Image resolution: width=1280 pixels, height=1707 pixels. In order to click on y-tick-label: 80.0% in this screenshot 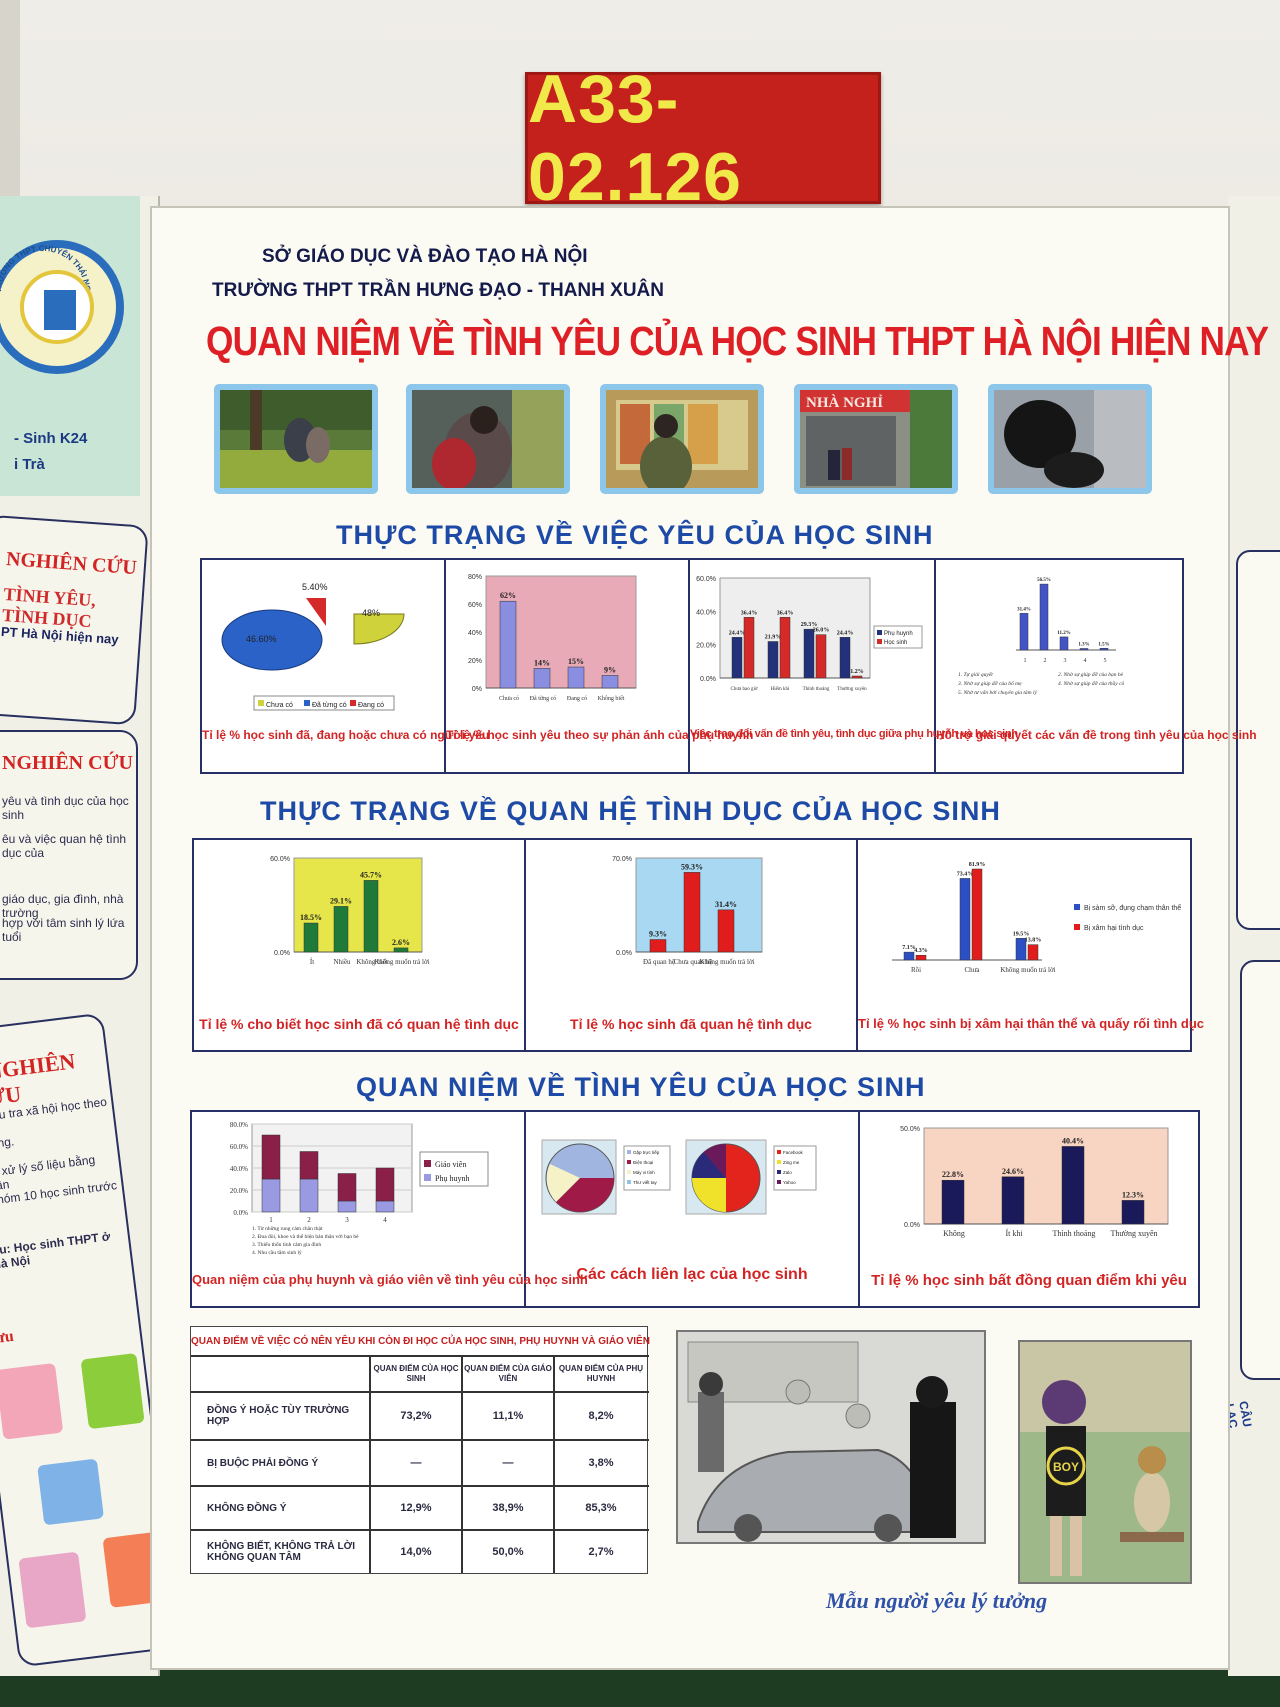, I will do `click(239, 1125)`.